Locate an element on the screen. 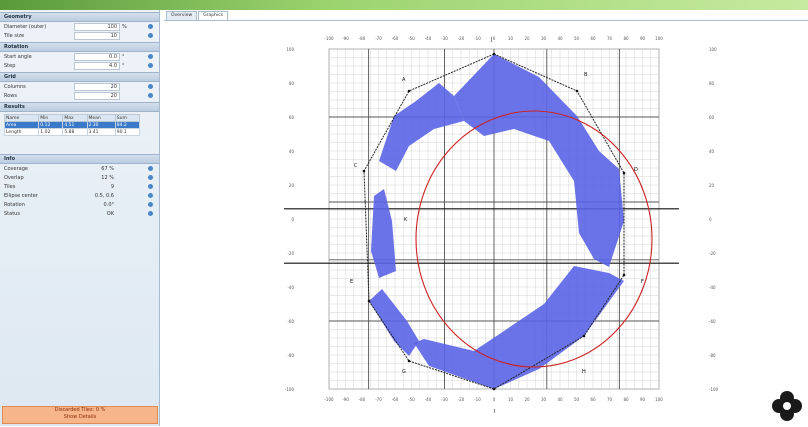 The width and height of the screenshot is (808, 427). info-row-5-label: Rotation is located at coordinates (14, 204).